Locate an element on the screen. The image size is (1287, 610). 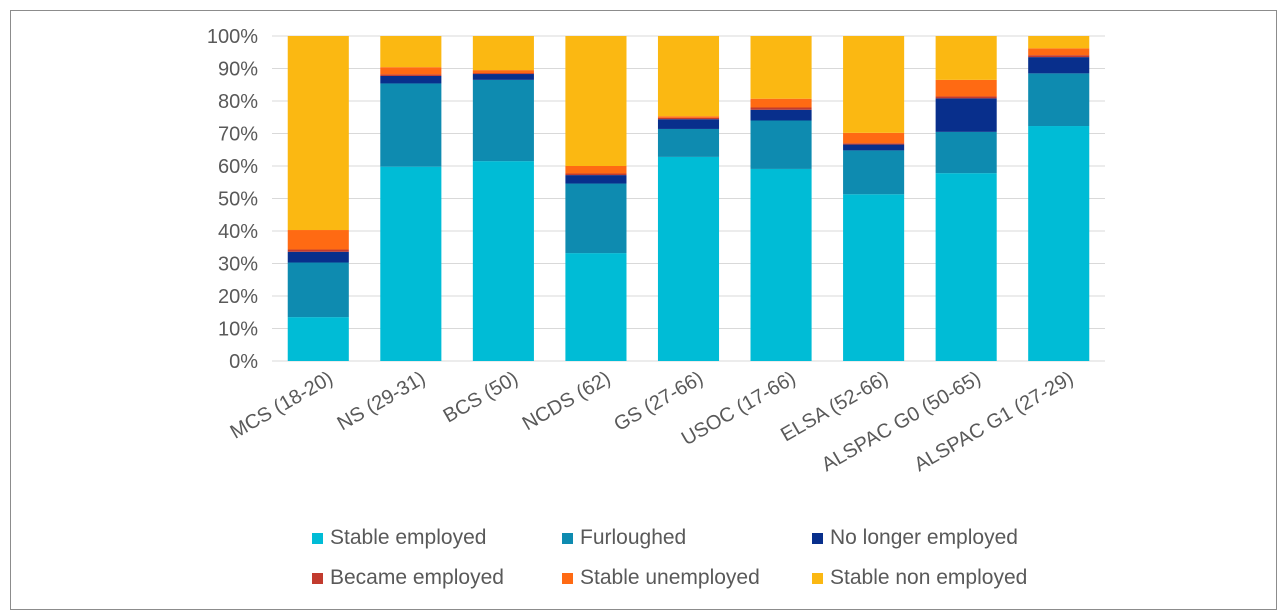
legend-label: Stable unemployed is located at coordinates (670, 577).